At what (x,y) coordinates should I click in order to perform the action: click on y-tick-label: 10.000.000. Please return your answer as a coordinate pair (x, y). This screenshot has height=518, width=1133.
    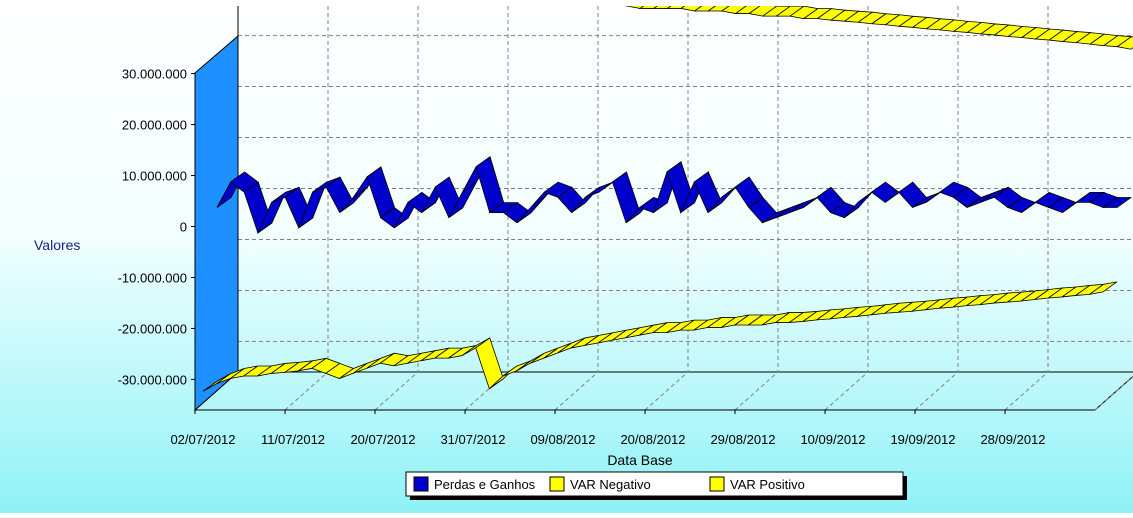
    Looking at the image, I should click on (154, 176).